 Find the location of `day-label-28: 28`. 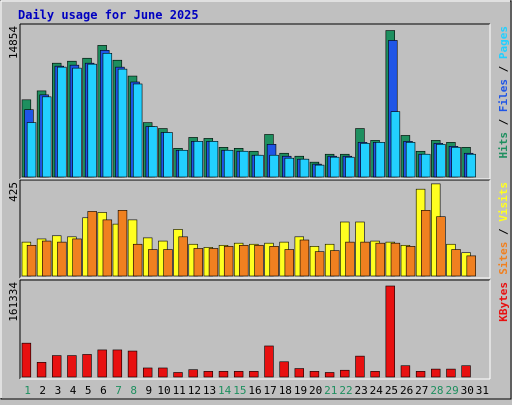

day-label-28: 28 is located at coordinates (436, 390).